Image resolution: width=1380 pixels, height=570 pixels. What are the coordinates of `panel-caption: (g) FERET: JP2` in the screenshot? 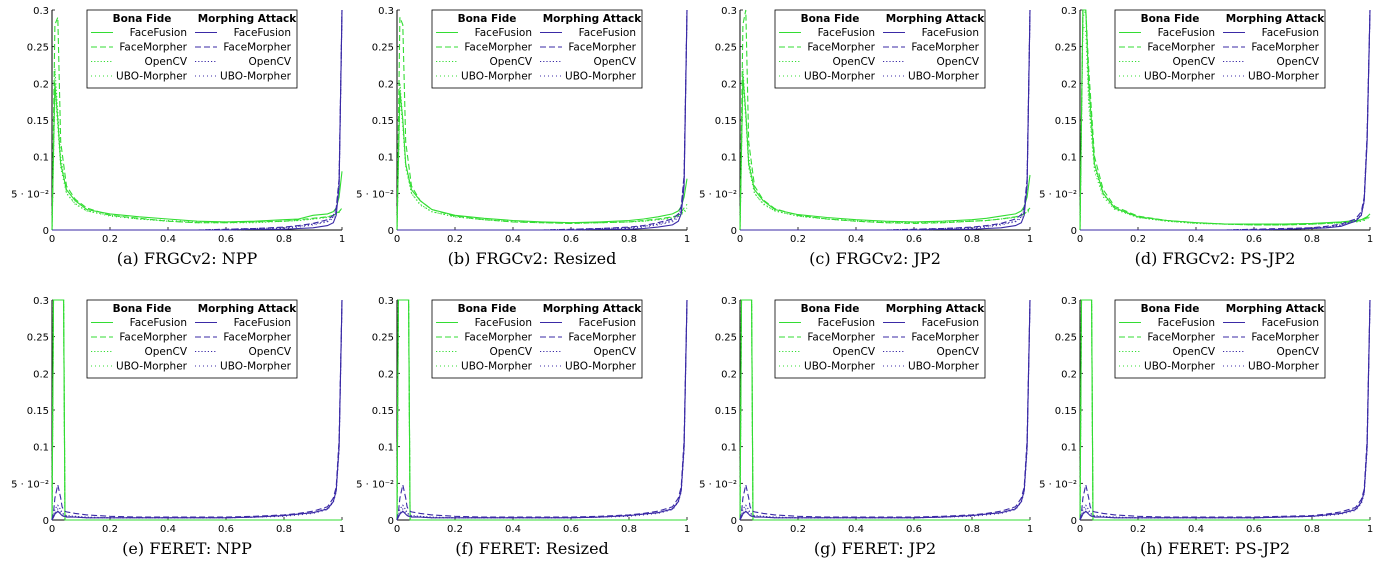 It's located at (875, 548).